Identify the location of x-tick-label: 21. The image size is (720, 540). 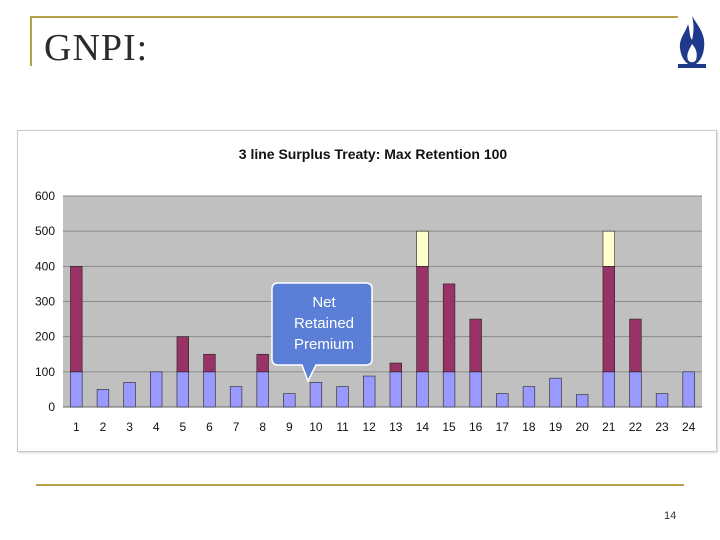
(609, 427).